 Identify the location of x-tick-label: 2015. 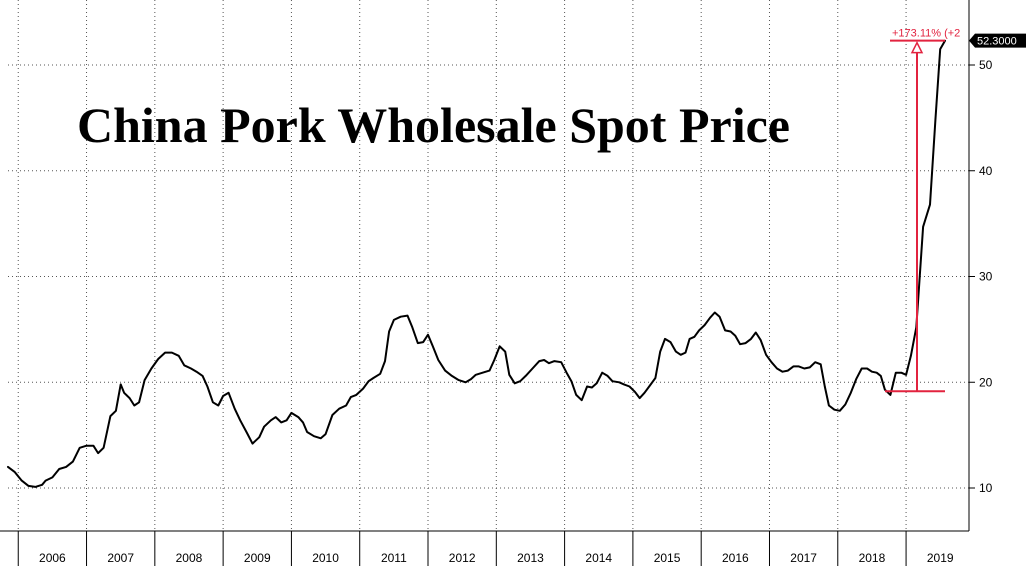
(667, 558).